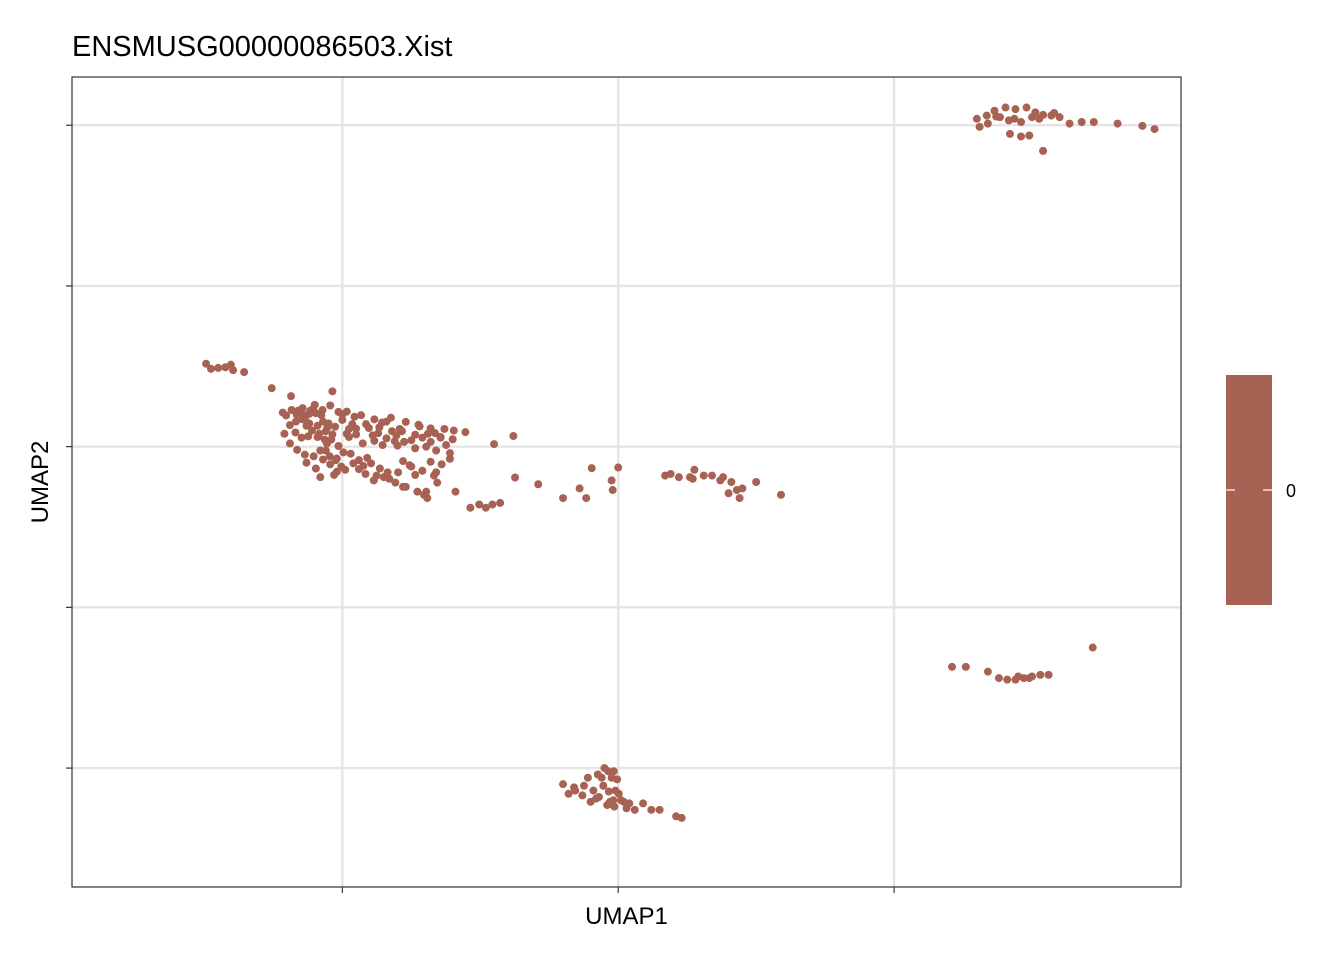 The image size is (1344, 960). What do you see at coordinates (262, 47) in the screenshot?
I see `chart-title: ENSMUSG00000086503.Xist` at bounding box center [262, 47].